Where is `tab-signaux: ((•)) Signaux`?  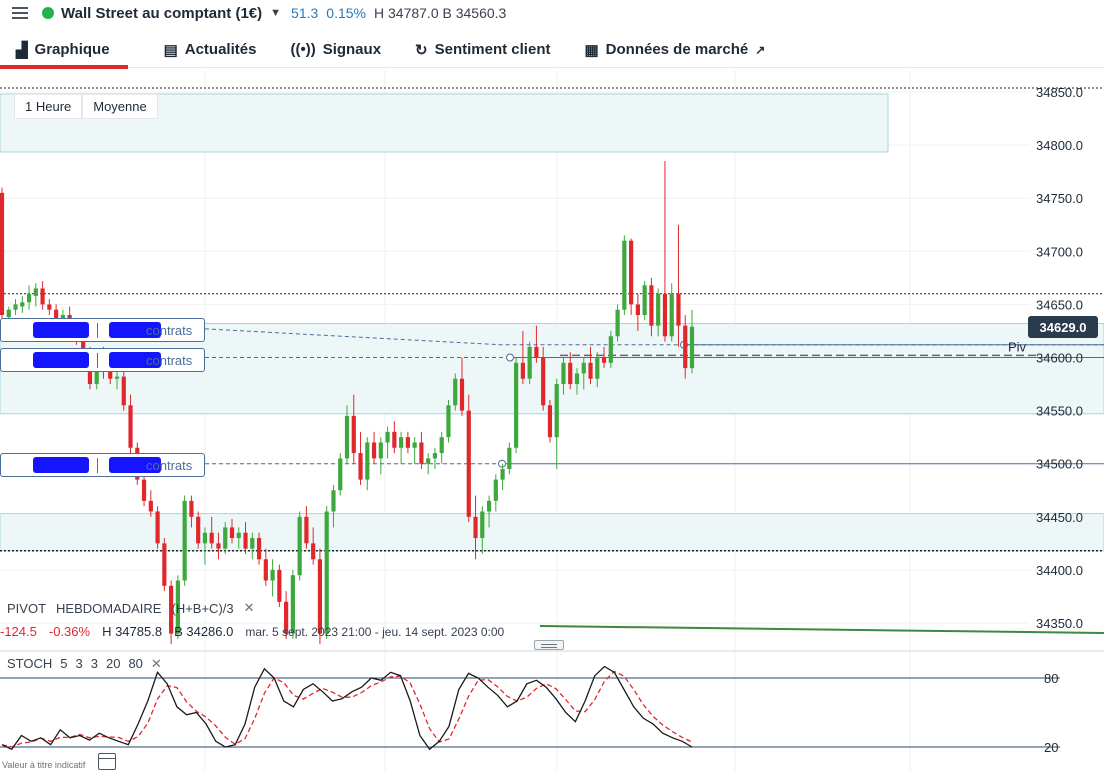
tab-signaux: ((•)) Signaux is located at coordinates (336, 50).